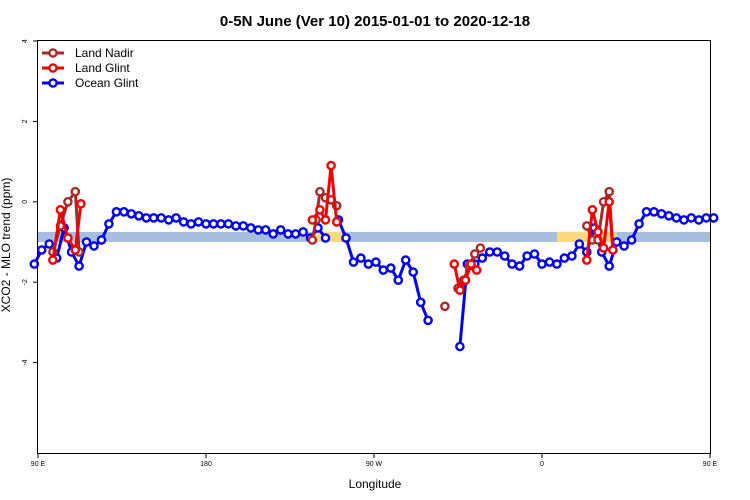  Describe the element at coordinates (206, 464) in the screenshot. I see `x-tick-label-1: 180` at that location.